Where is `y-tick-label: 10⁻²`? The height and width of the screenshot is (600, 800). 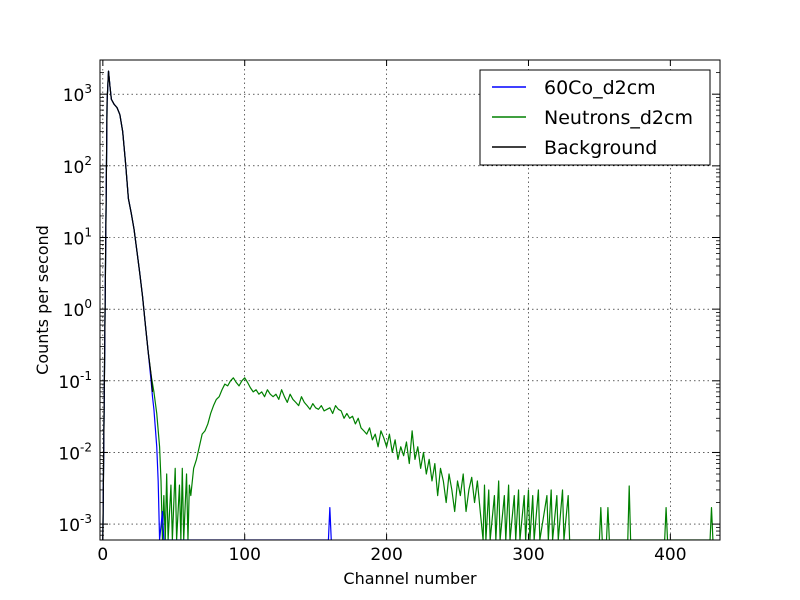 y-tick-label: 10⁻² is located at coordinates (75, 452).